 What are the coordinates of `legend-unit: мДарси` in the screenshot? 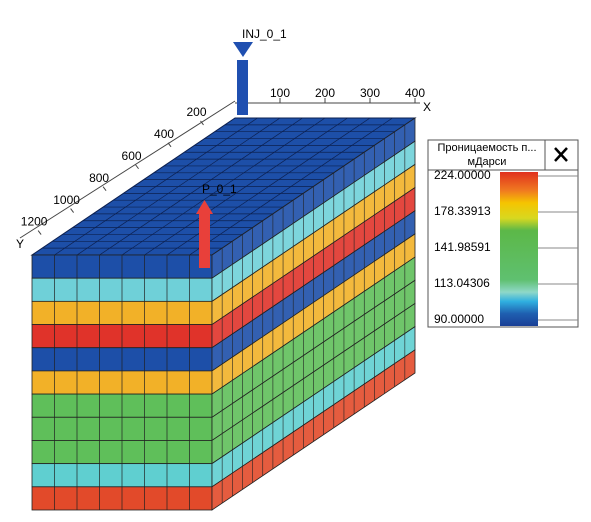 It's located at (487, 162).